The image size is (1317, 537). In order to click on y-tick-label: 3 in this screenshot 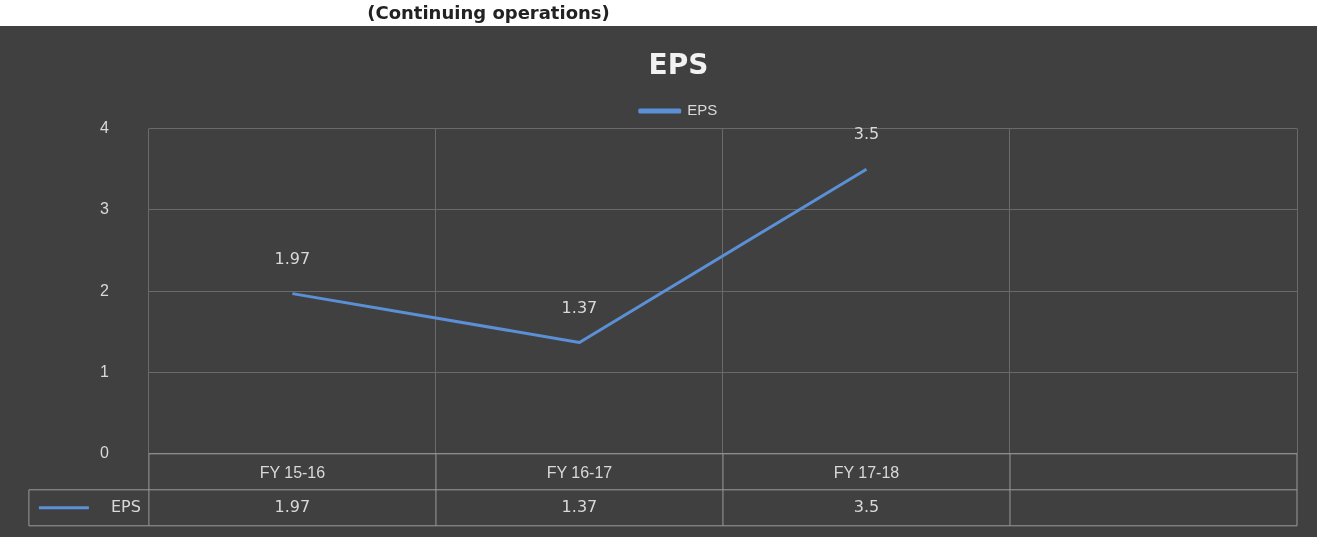, I will do `click(104, 209)`.